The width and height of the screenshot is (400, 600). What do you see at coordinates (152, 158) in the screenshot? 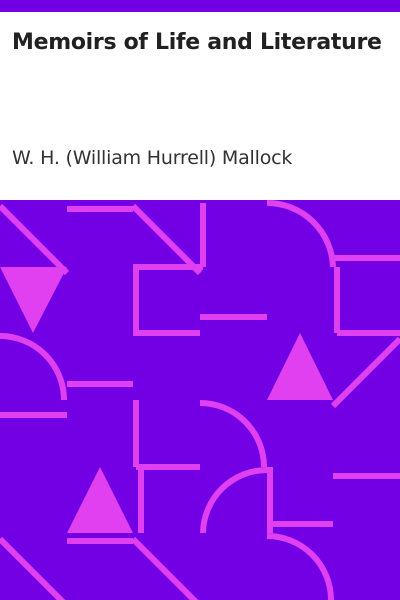
I see `book-author: W. H. (William Hurrell) Mallock` at bounding box center [152, 158].